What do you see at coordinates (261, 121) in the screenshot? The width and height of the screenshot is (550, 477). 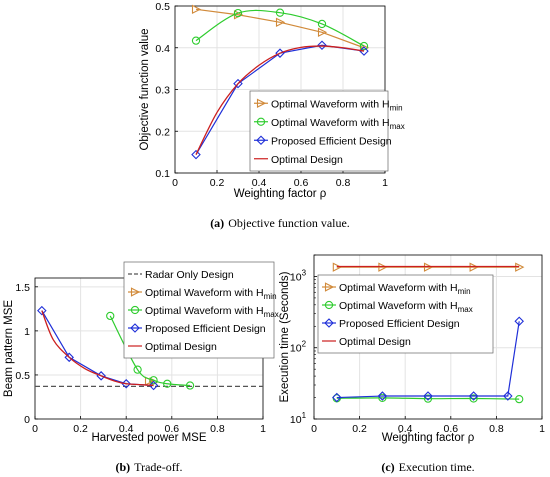 I see `legend-marker-hmax` at bounding box center [261, 121].